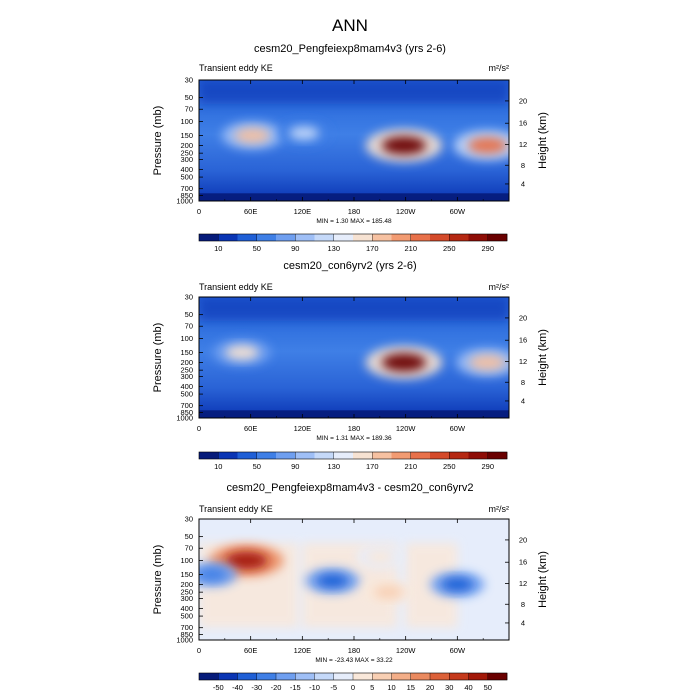 This screenshot has height=700, width=700. Describe the element at coordinates (350, 49) in the screenshot. I see `panel-title: cesm20_Pengfeiexp8mam4v3 (yrs 2-6)` at that location.